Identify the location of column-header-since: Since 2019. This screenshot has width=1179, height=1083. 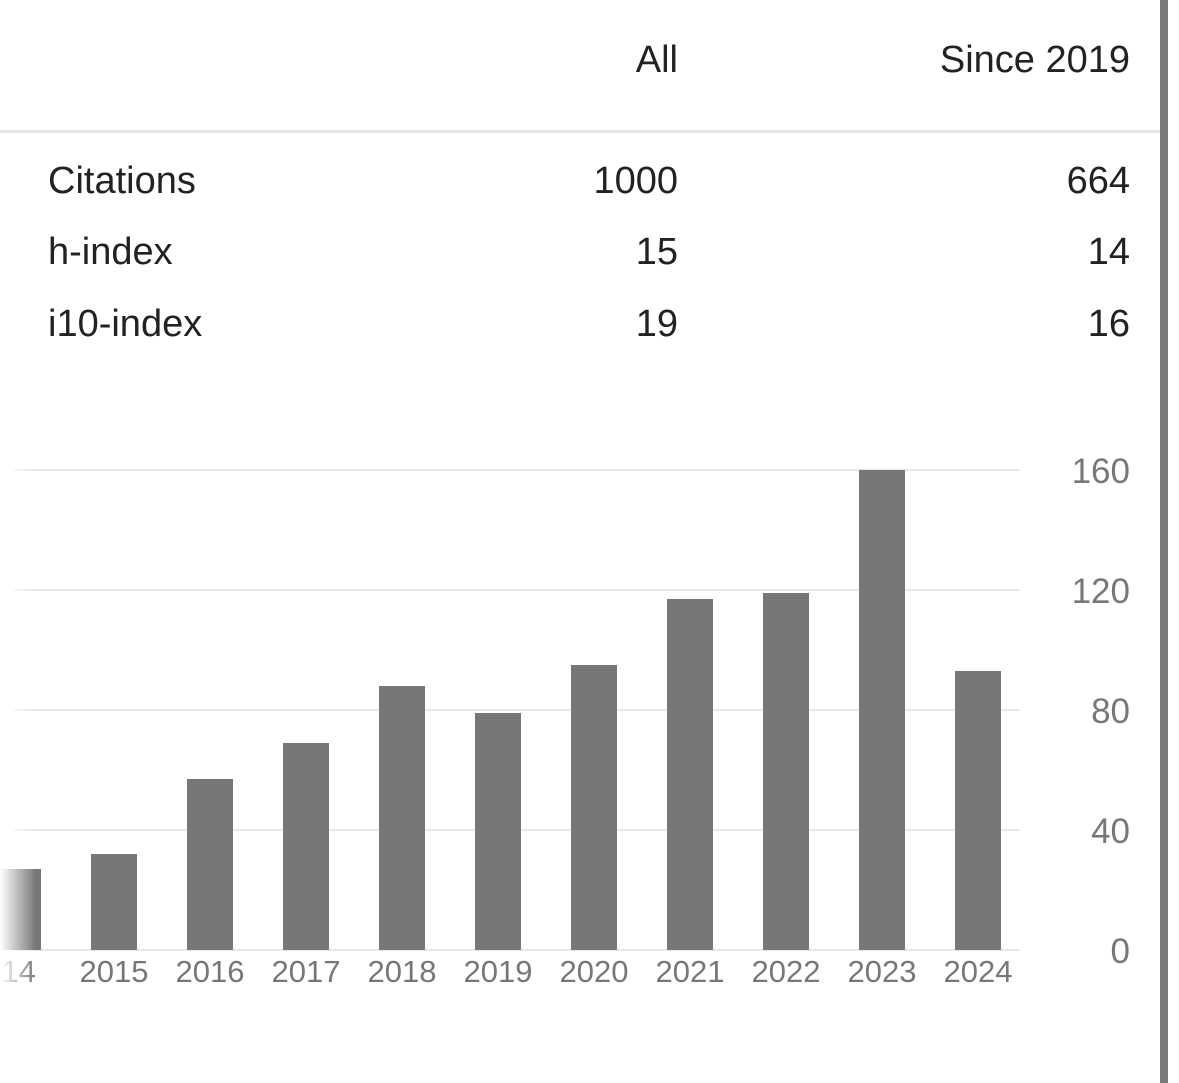
(1034, 60).